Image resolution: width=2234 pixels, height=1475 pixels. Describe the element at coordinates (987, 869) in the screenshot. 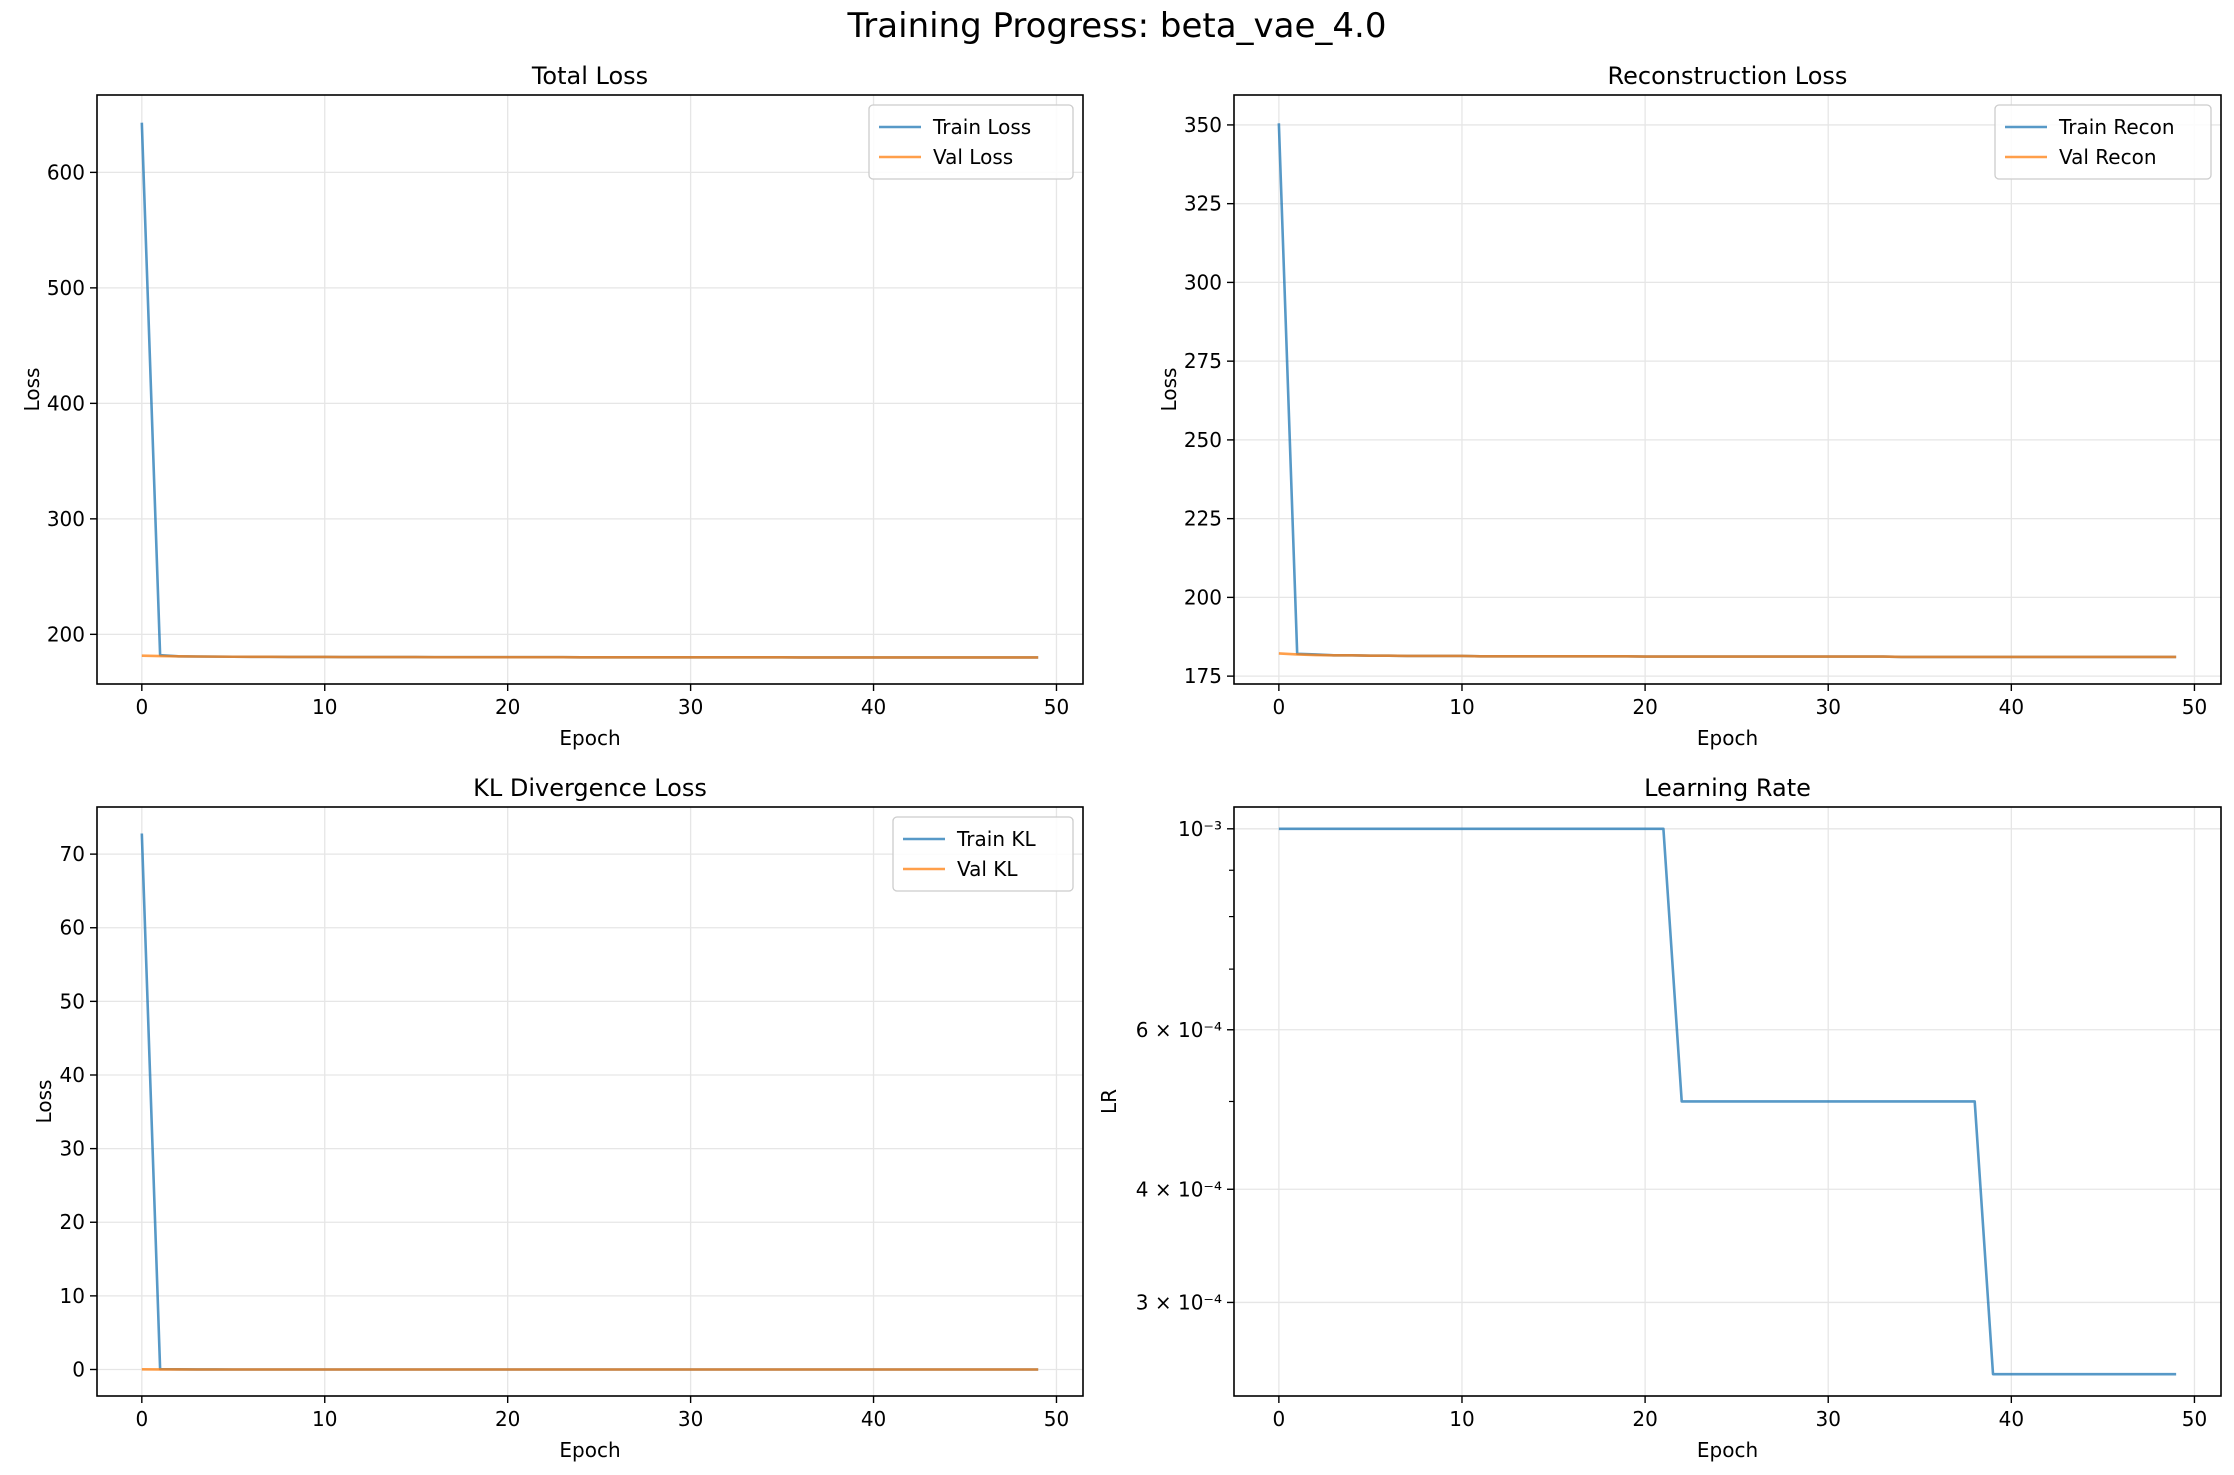

I see `legend-label-val-kl: Val KL` at that location.